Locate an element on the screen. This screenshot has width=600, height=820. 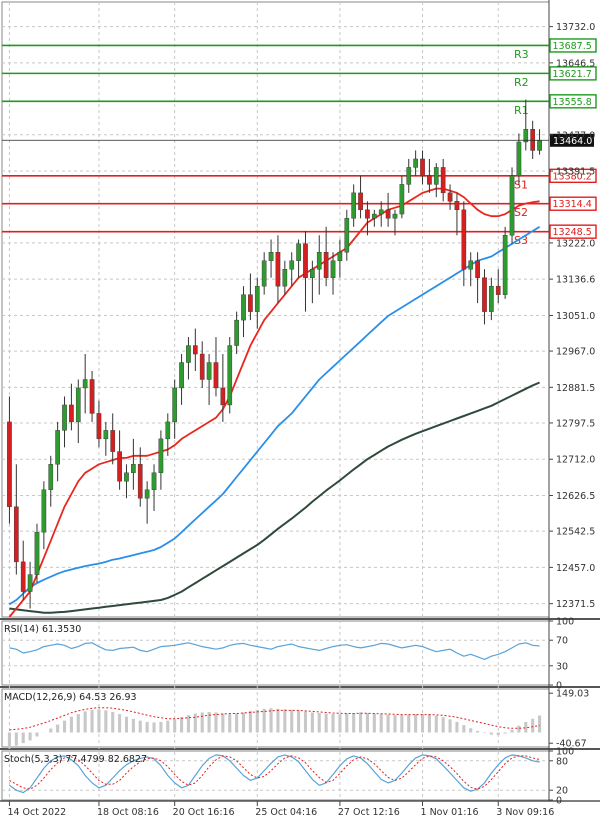
stoch-k-line is located at coordinates (274, 774).